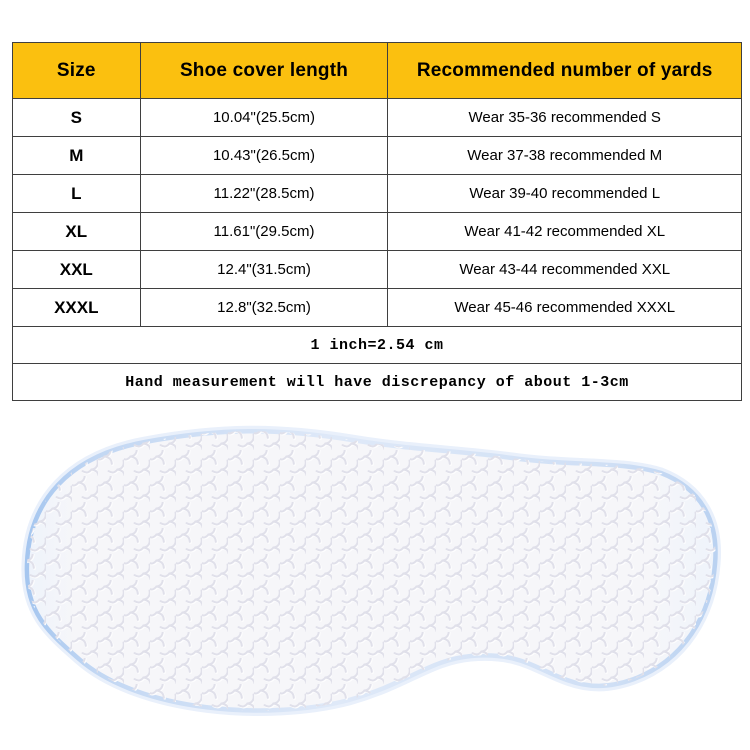 This screenshot has height=750, width=750. What do you see at coordinates (76, 70) in the screenshot?
I see `header-cell-size: Size` at bounding box center [76, 70].